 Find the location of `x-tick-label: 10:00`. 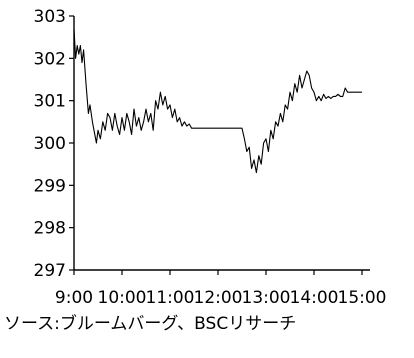

x-tick-label: 10:00 is located at coordinates (122, 298).